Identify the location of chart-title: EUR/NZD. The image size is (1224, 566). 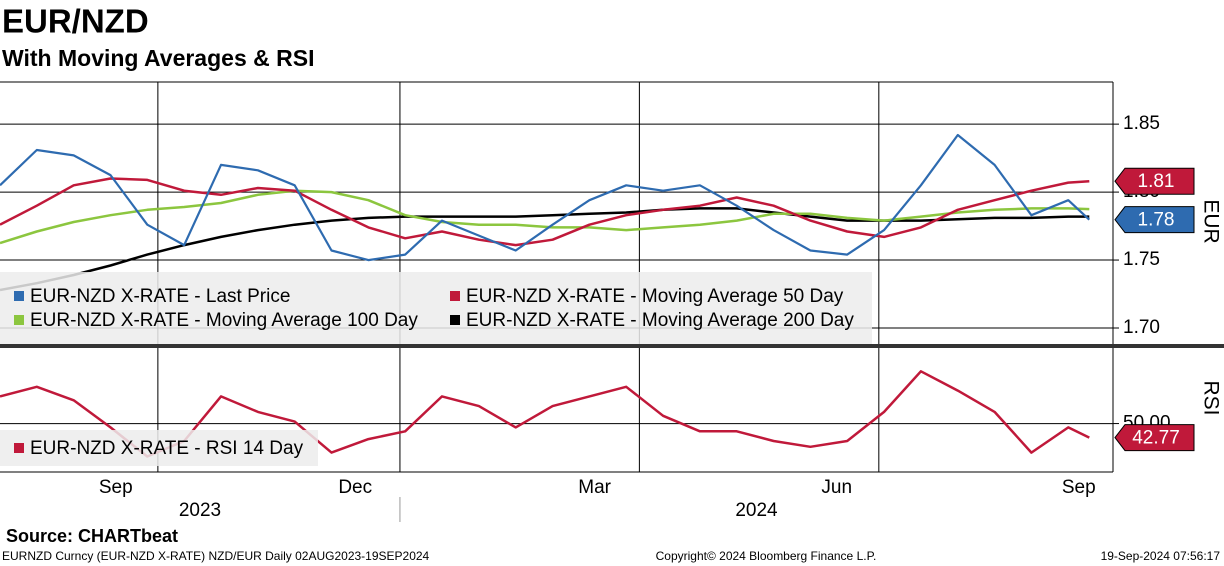
(75, 21).